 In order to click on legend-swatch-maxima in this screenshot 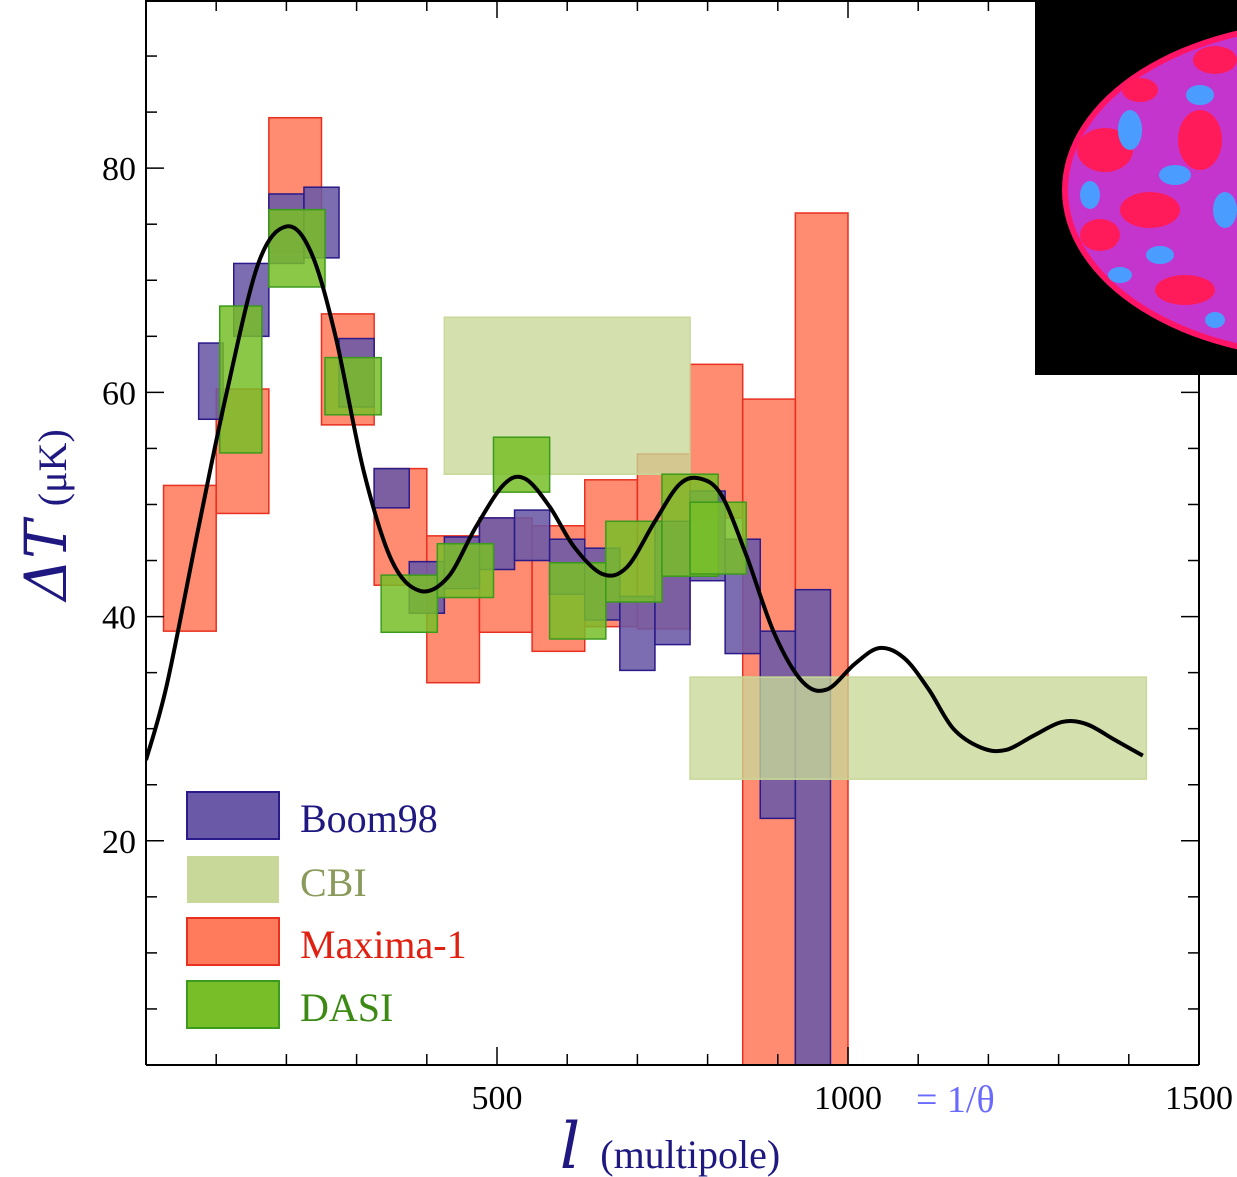, I will do `click(233, 941)`.